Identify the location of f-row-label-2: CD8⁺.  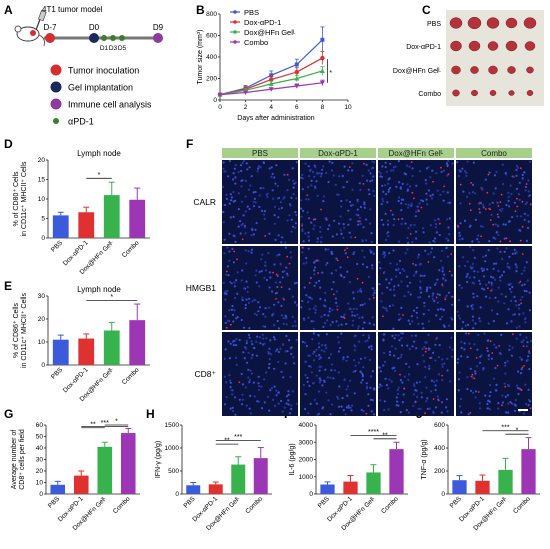
(206, 374).